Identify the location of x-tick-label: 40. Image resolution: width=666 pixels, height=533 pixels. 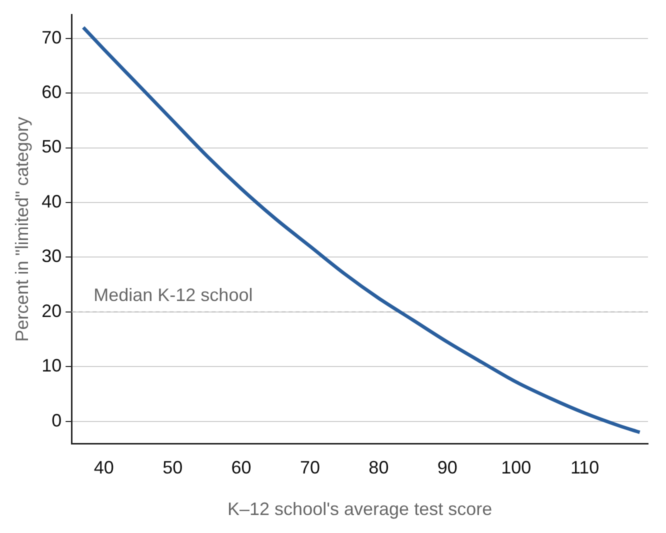
(104, 468).